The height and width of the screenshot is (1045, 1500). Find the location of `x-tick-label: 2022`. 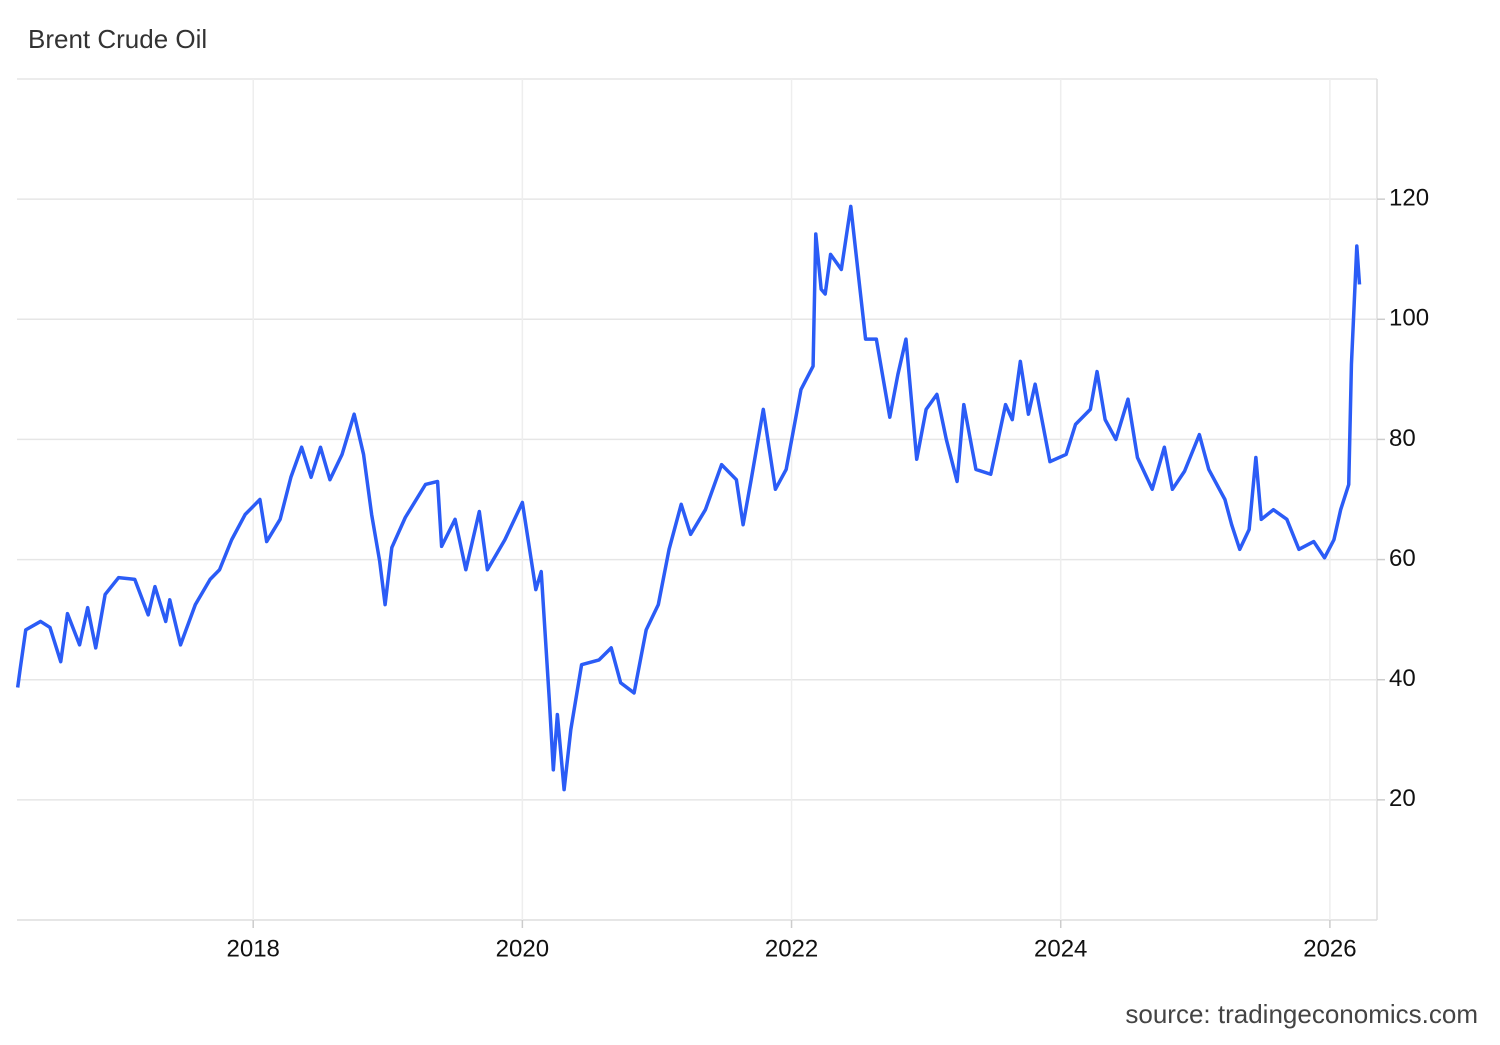

x-tick-label: 2022 is located at coordinates (791, 948).